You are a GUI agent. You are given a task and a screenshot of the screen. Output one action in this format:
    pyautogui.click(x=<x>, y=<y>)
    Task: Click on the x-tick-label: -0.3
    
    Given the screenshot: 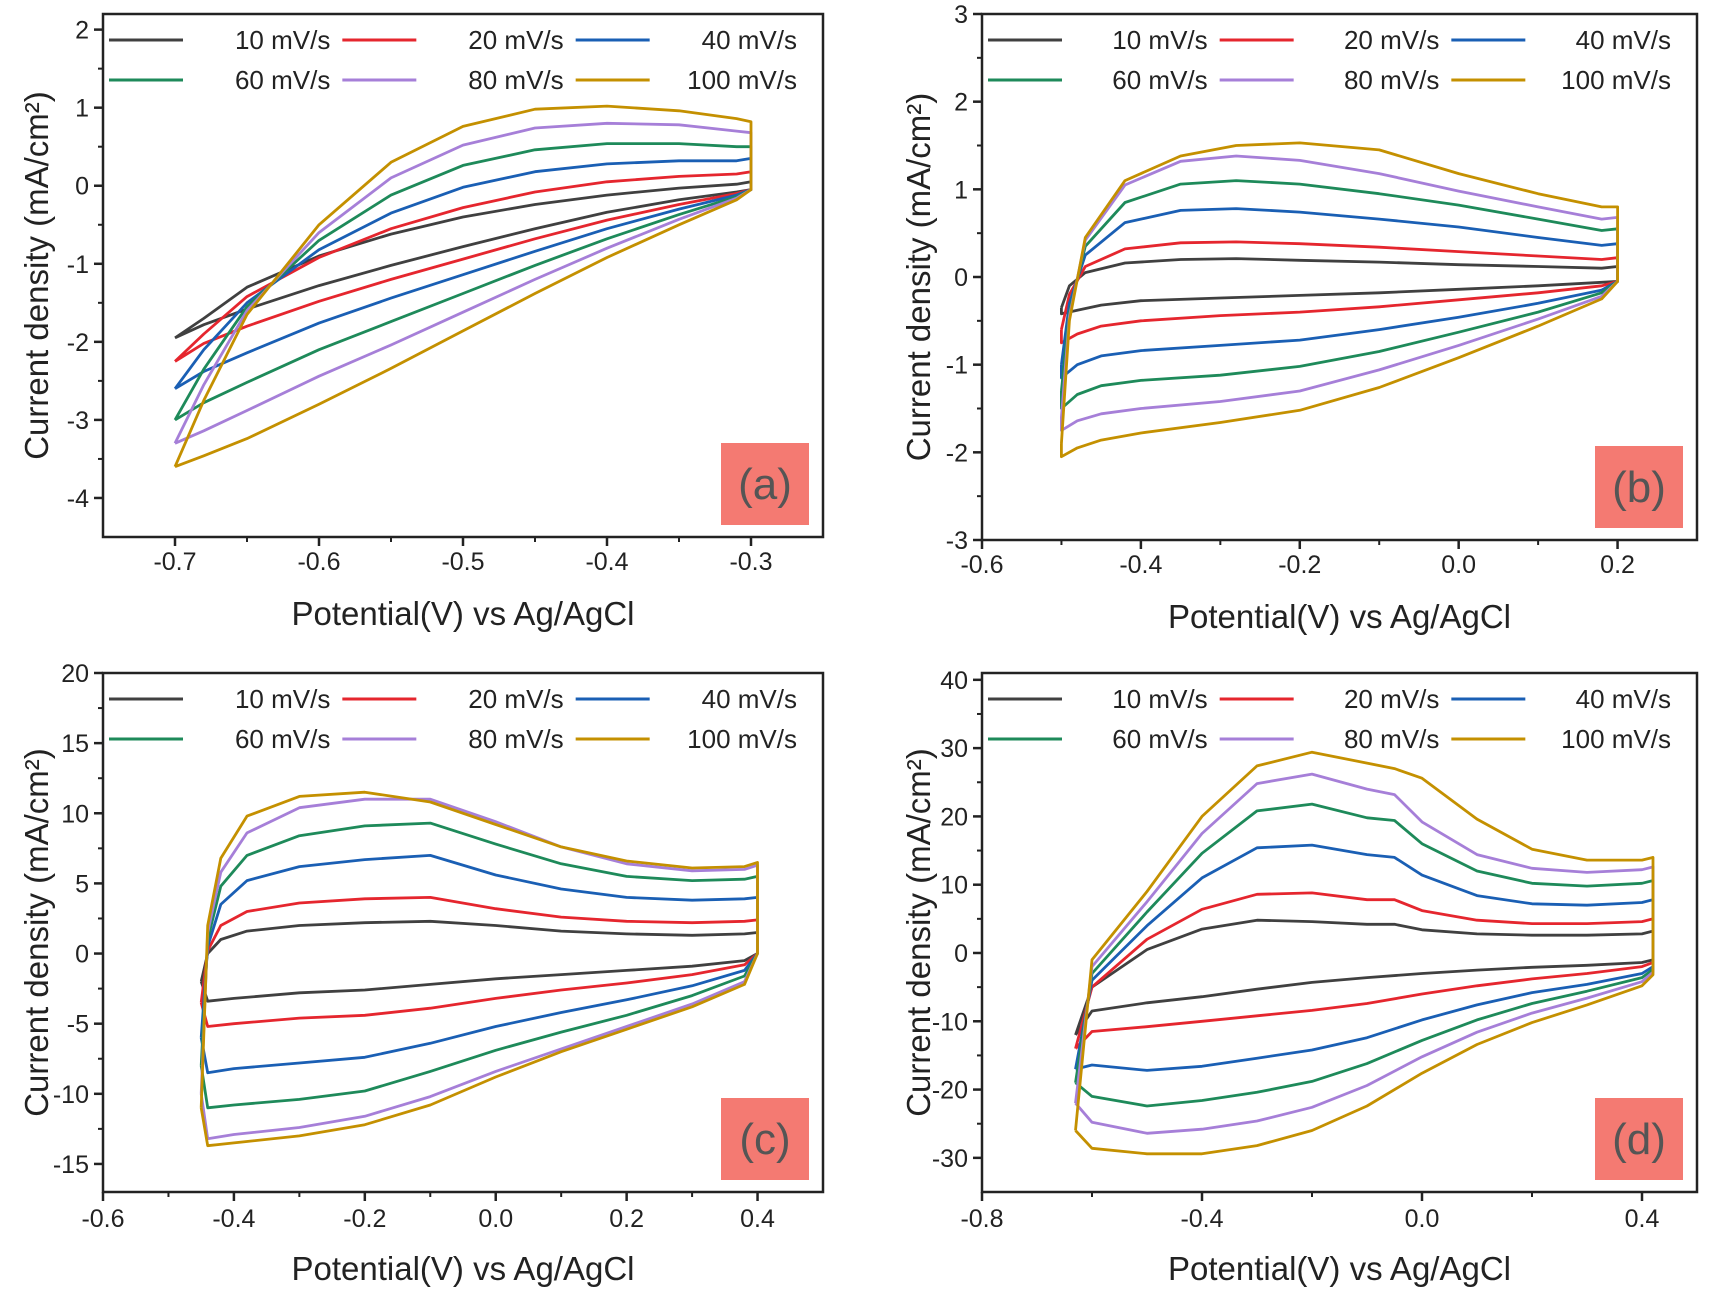 What is the action you would take?
    pyautogui.click(x=750, y=562)
    